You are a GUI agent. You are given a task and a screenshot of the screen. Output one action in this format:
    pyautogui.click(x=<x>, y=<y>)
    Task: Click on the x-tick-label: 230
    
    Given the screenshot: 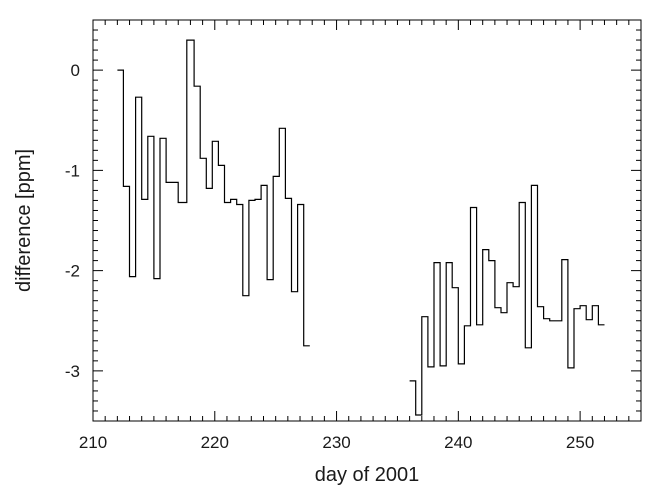 What is the action you would take?
    pyautogui.click(x=336, y=442)
    